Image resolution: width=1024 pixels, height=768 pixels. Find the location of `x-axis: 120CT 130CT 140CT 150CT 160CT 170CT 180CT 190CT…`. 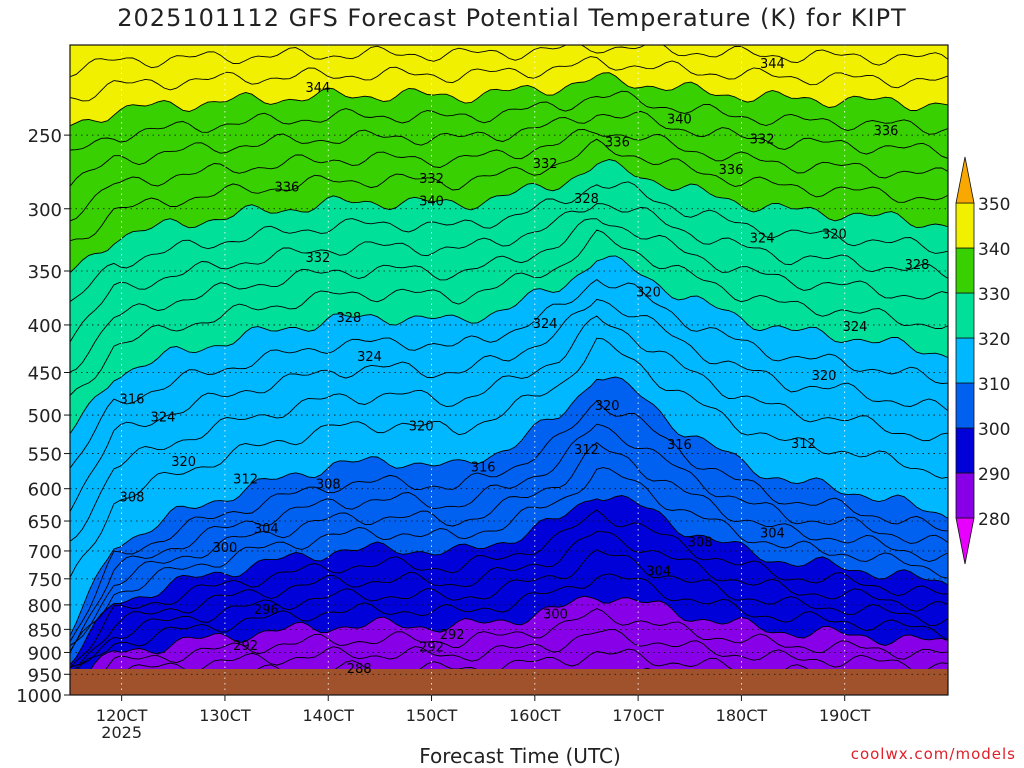

x-axis: 120CT 130CT 140CT 150CT 160CT 170CT 180CT 190CT… is located at coordinates (483, 718).